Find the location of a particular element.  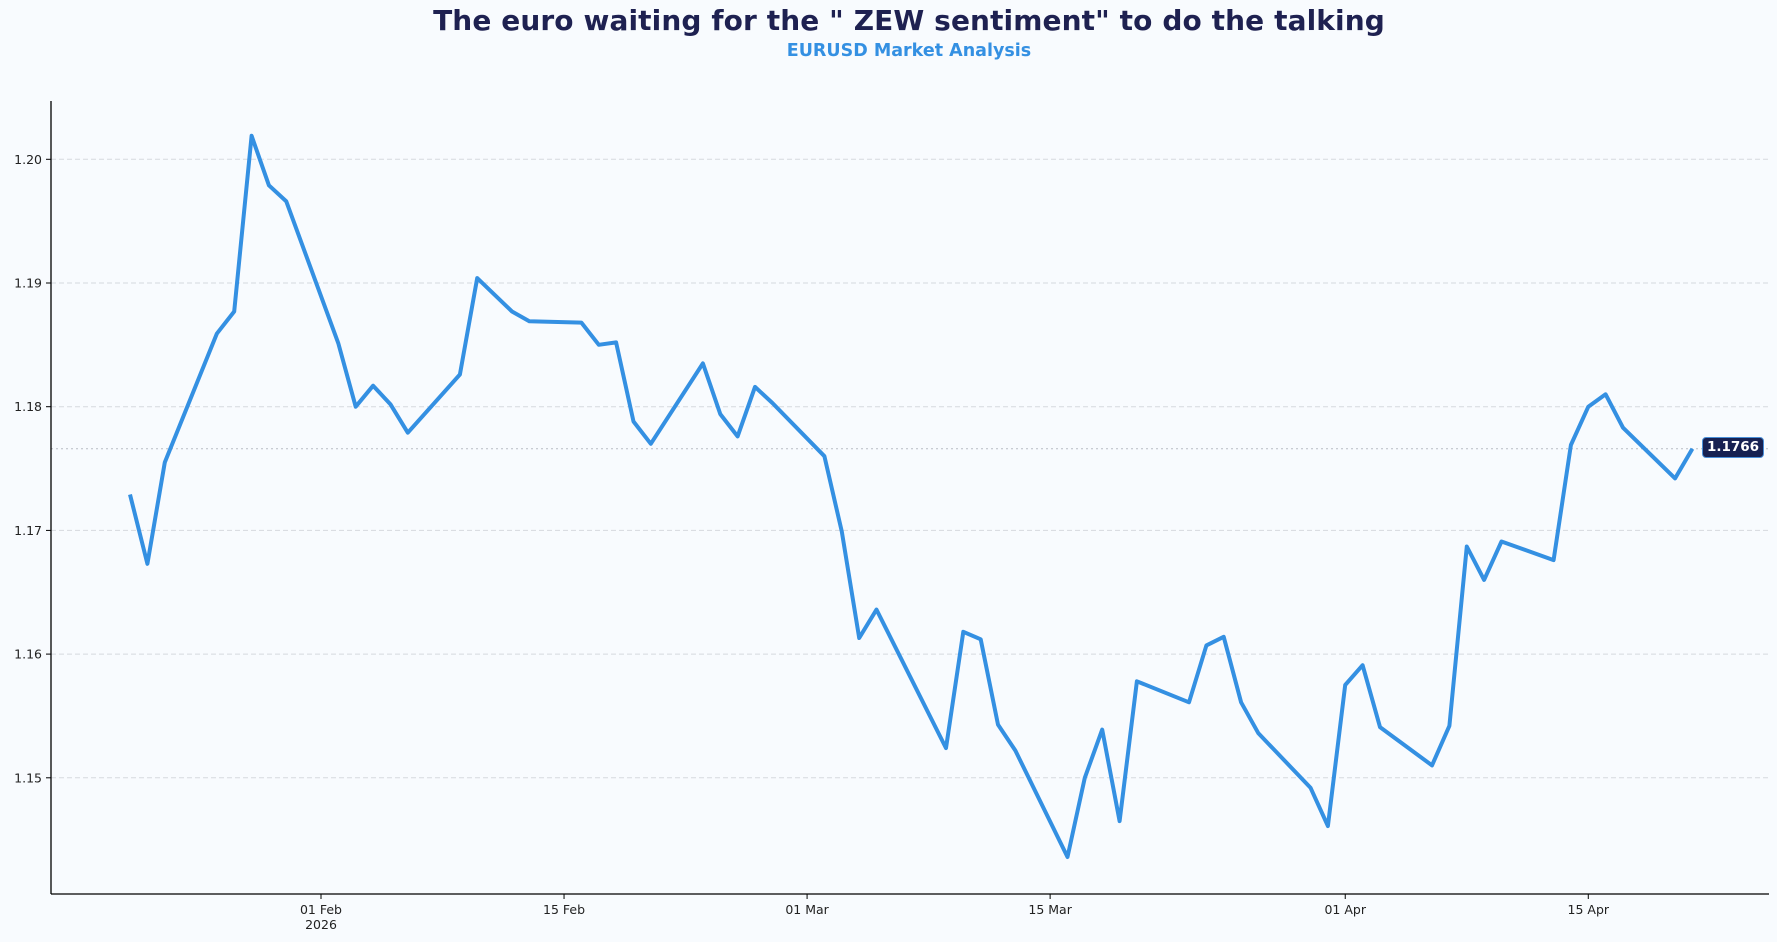

y-tick-label: 1.19 is located at coordinates (28, 283).